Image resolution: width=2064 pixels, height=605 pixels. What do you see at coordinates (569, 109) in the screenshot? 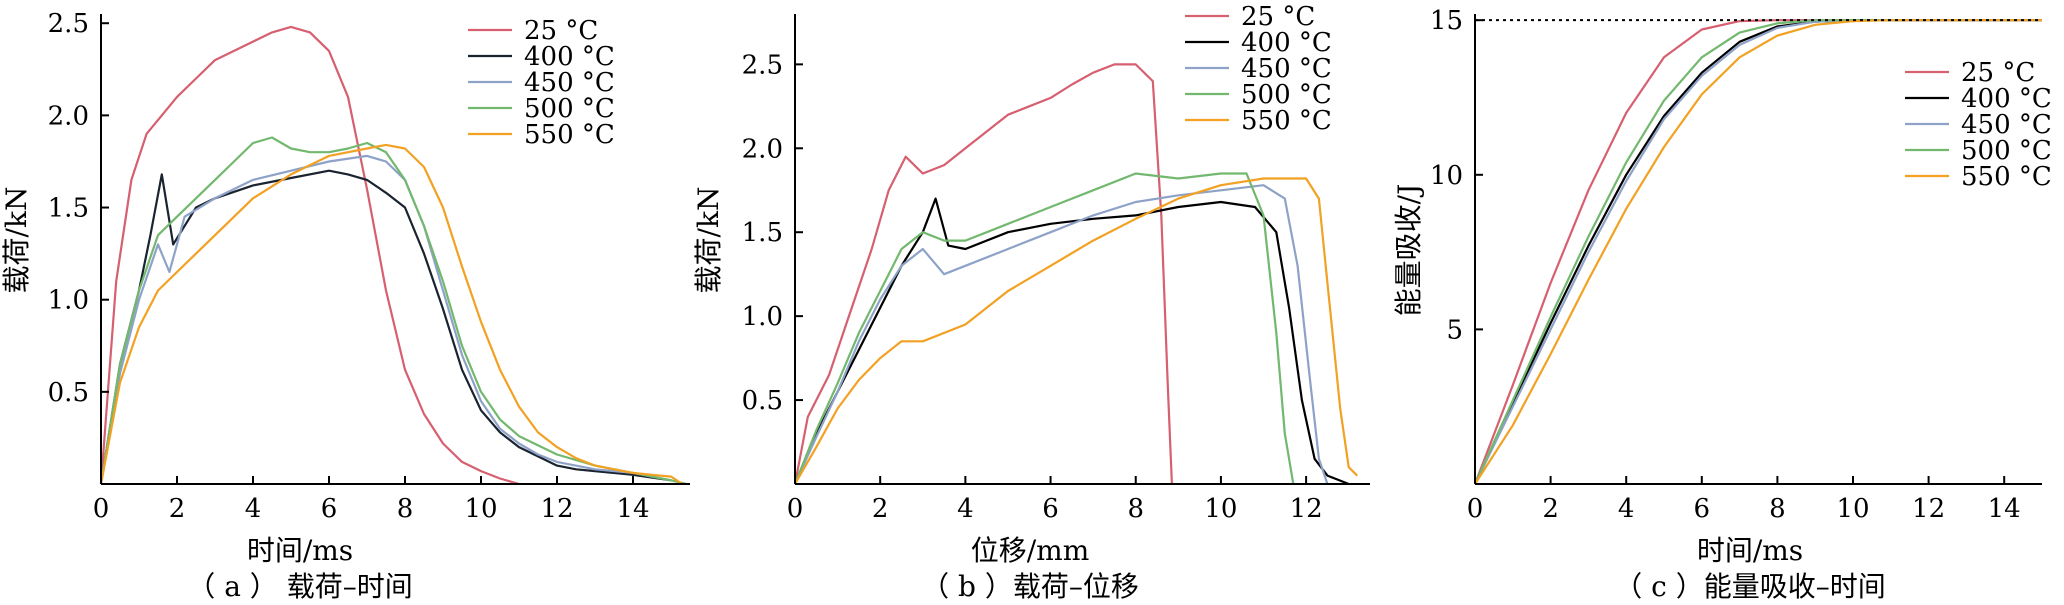
I see `panel-a-legend-label-3: 500 °C` at bounding box center [569, 109].